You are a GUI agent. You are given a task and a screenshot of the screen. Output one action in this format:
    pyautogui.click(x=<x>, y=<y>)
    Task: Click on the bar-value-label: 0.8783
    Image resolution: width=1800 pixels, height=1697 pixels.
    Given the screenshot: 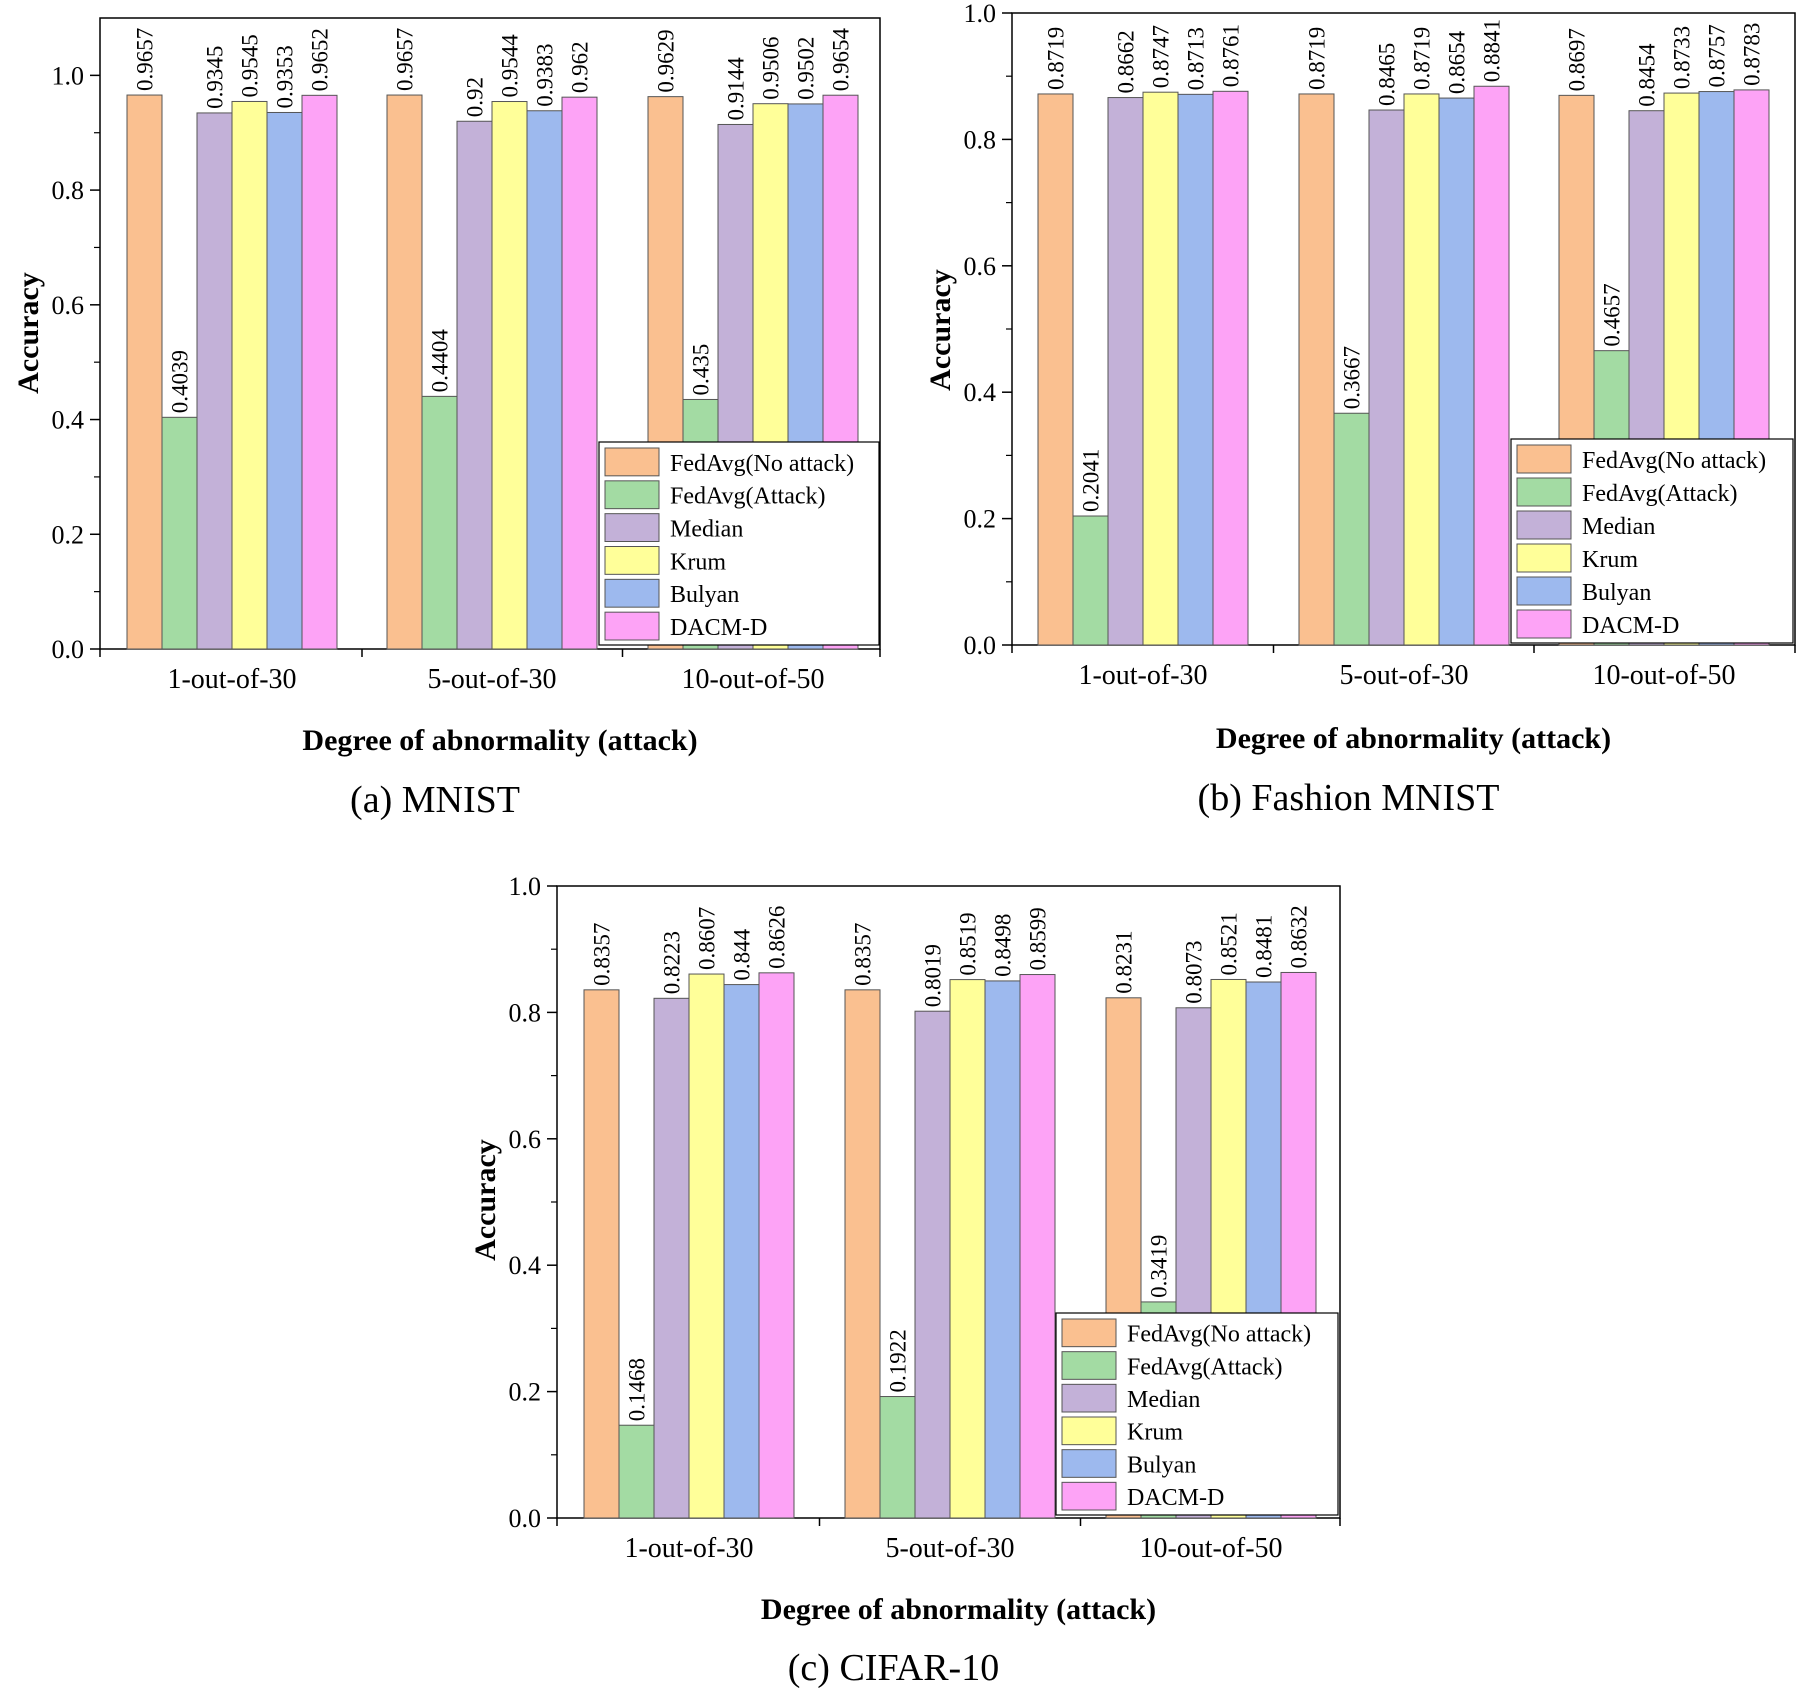 What is the action you would take?
    pyautogui.click(x=1752, y=54)
    